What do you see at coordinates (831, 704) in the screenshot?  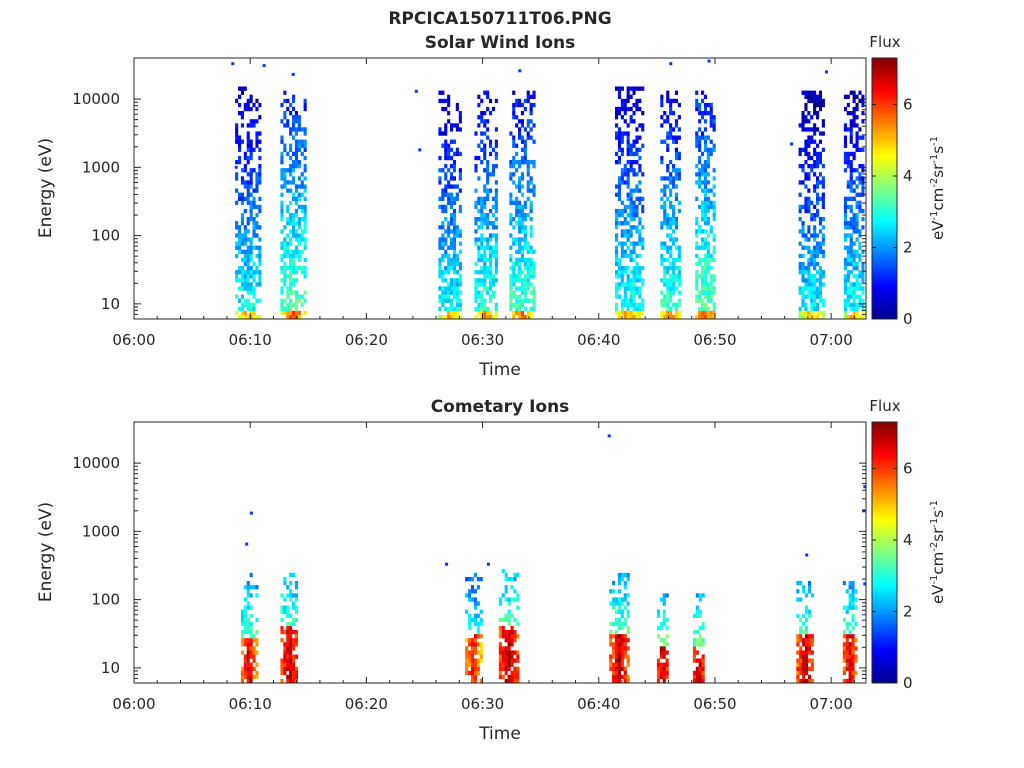 I see `x-tick-label: 07:00` at bounding box center [831, 704].